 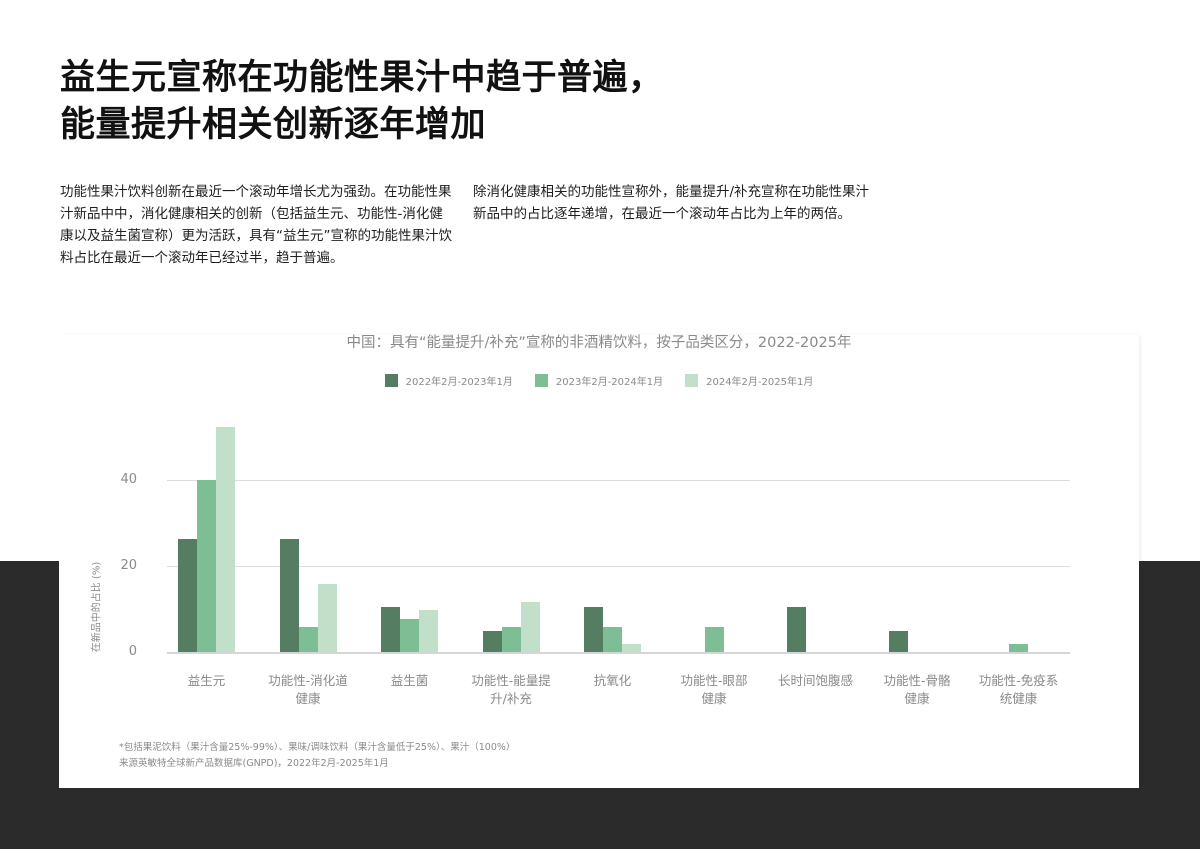 What do you see at coordinates (760, 382) in the screenshot?
I see `legend-label: 2024年2月-2025年1月` at bounding box center [760, 382].